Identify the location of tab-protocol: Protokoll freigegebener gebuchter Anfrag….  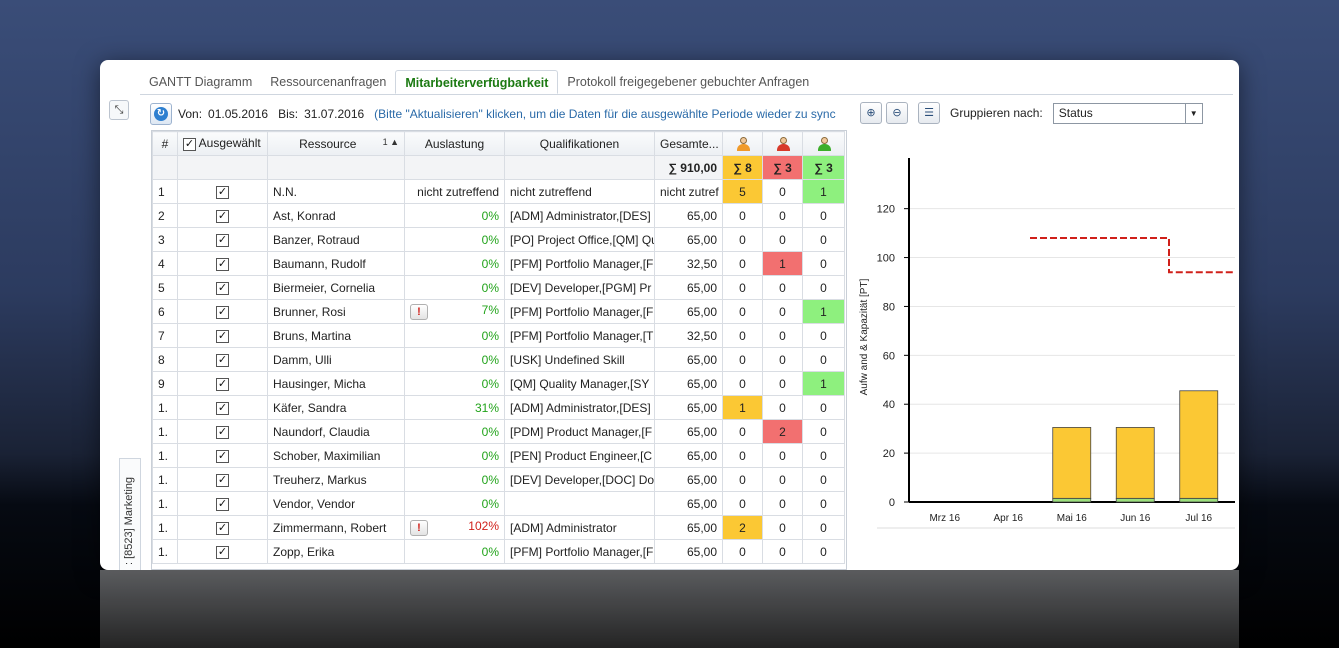
(688, 82).